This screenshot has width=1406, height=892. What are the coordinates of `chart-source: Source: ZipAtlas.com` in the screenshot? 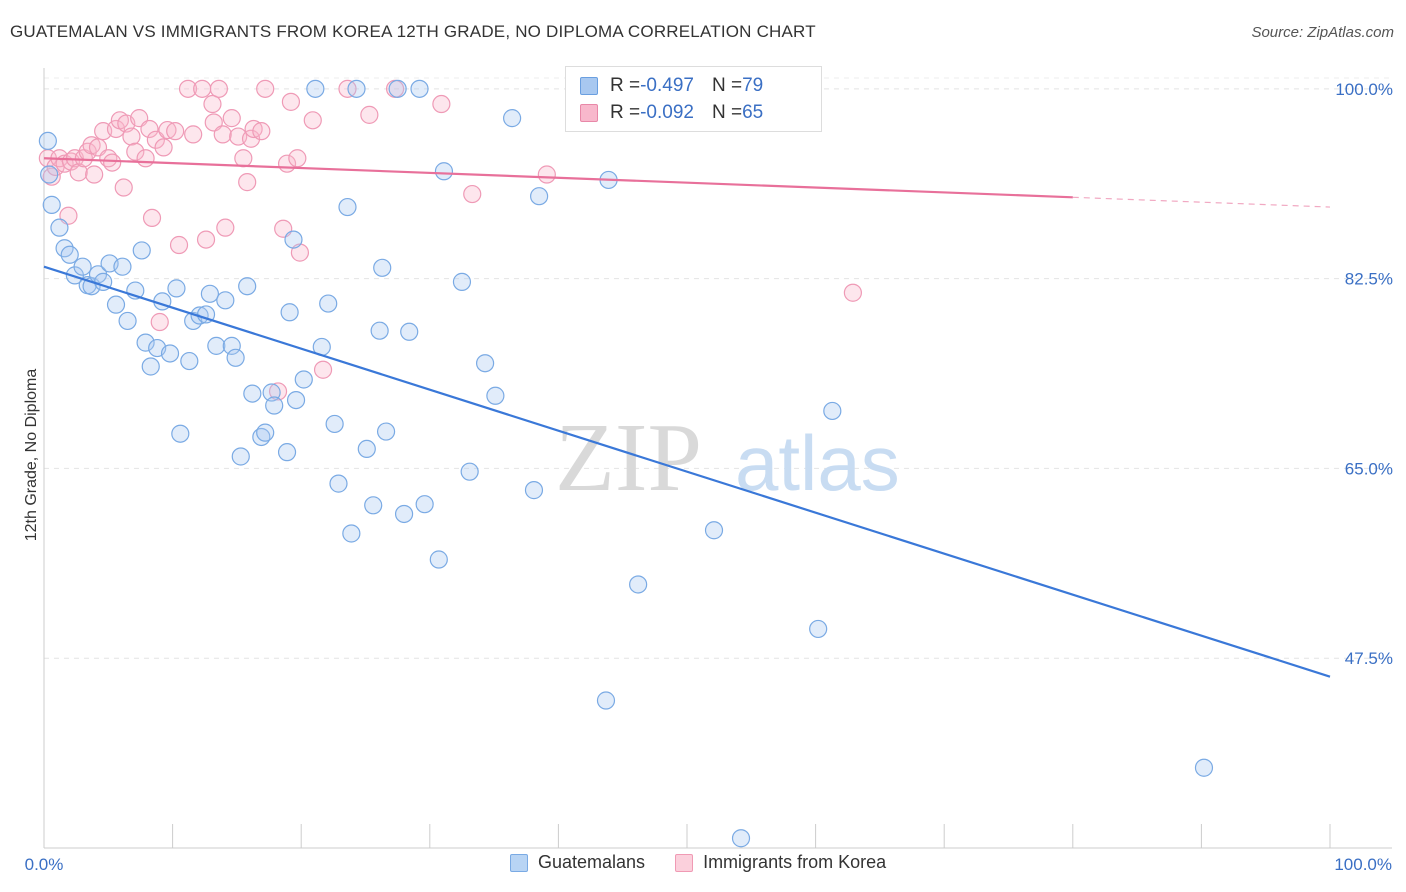 It's located at (1322, 32).